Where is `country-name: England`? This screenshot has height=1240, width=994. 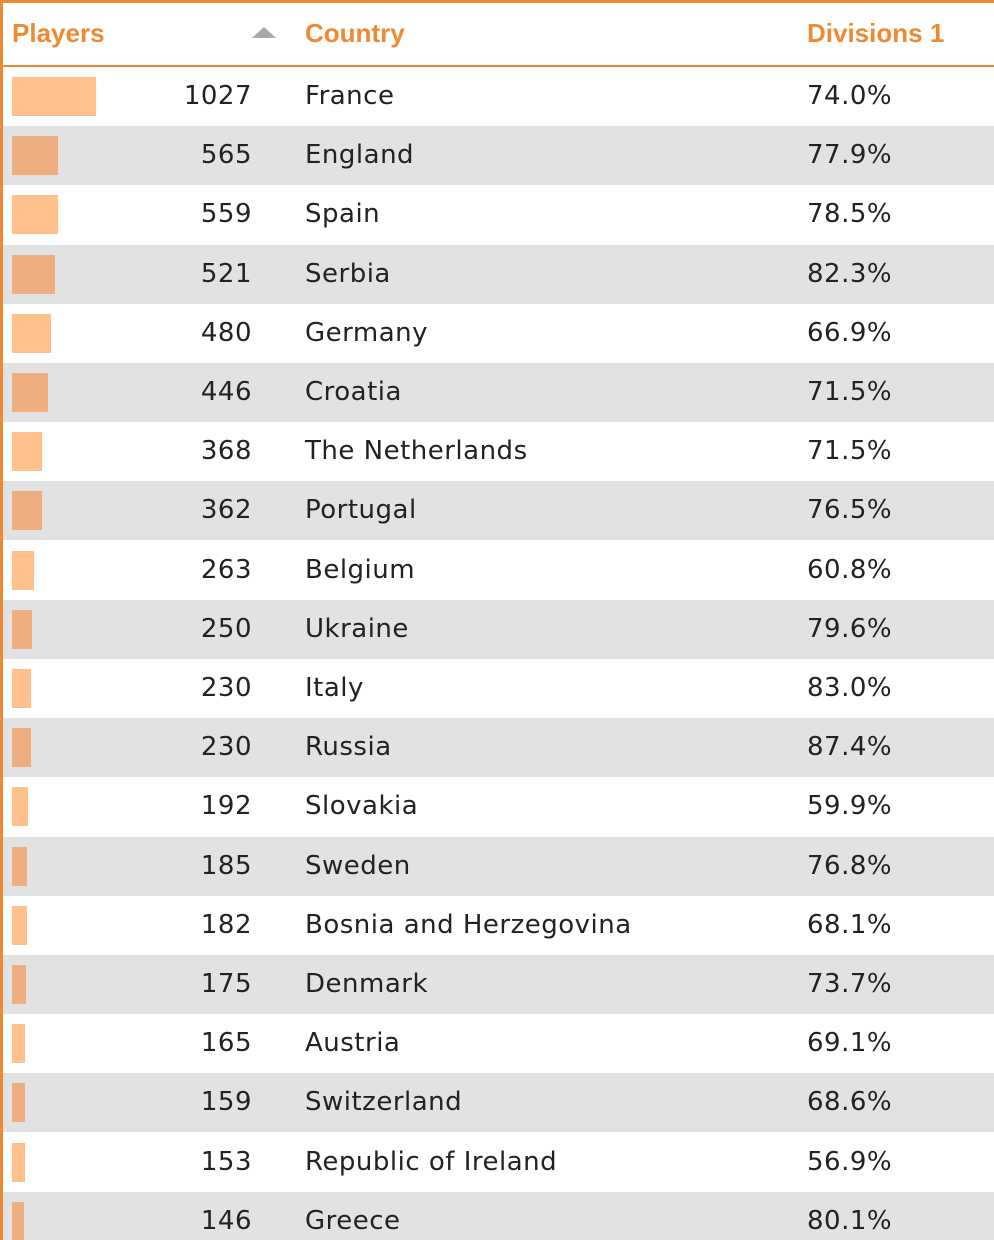 country-name: England is located at coordinates (360, 155).